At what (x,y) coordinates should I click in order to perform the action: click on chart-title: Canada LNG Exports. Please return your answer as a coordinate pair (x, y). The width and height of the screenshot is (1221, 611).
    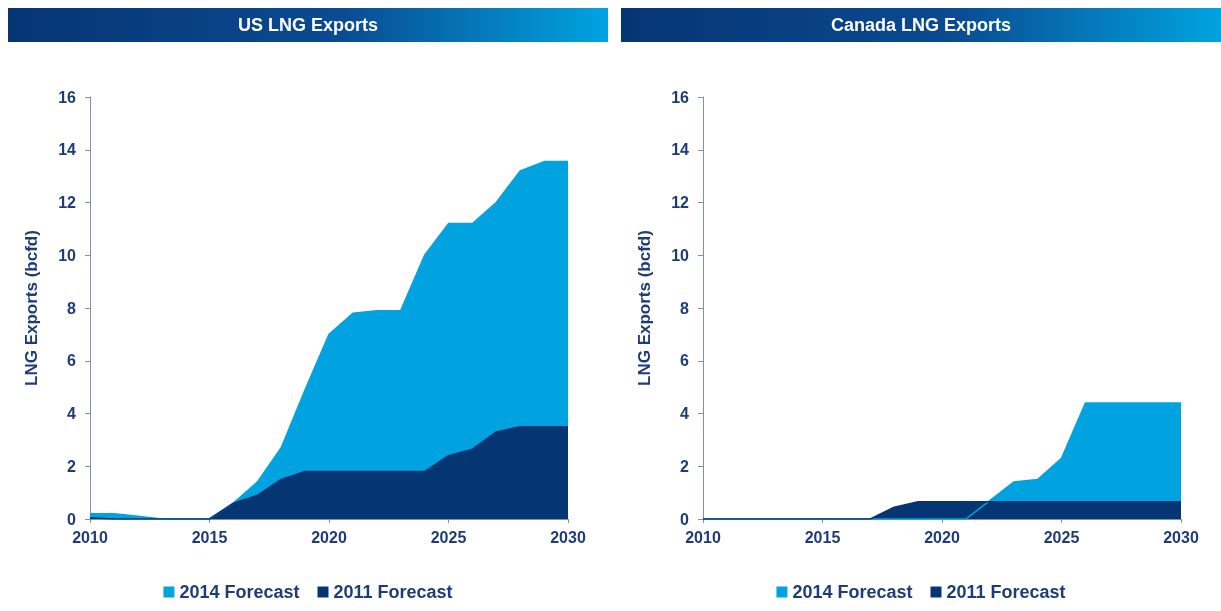
    Looking at the image, I should click on (921, 25).